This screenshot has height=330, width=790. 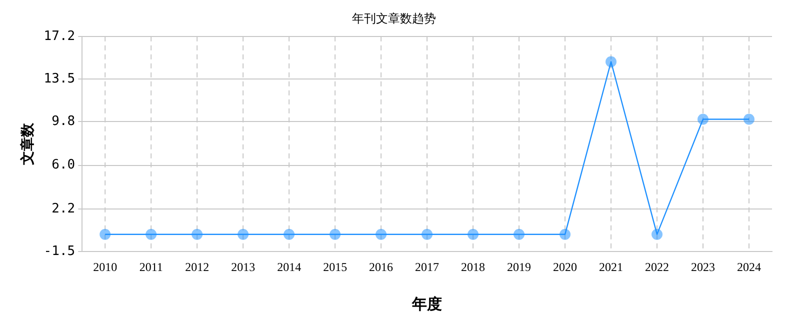 What do you see at coordinates (60, 251) in the screenshot?
I see `y-tick-label: -1.5` at bounding box center [60, 251].